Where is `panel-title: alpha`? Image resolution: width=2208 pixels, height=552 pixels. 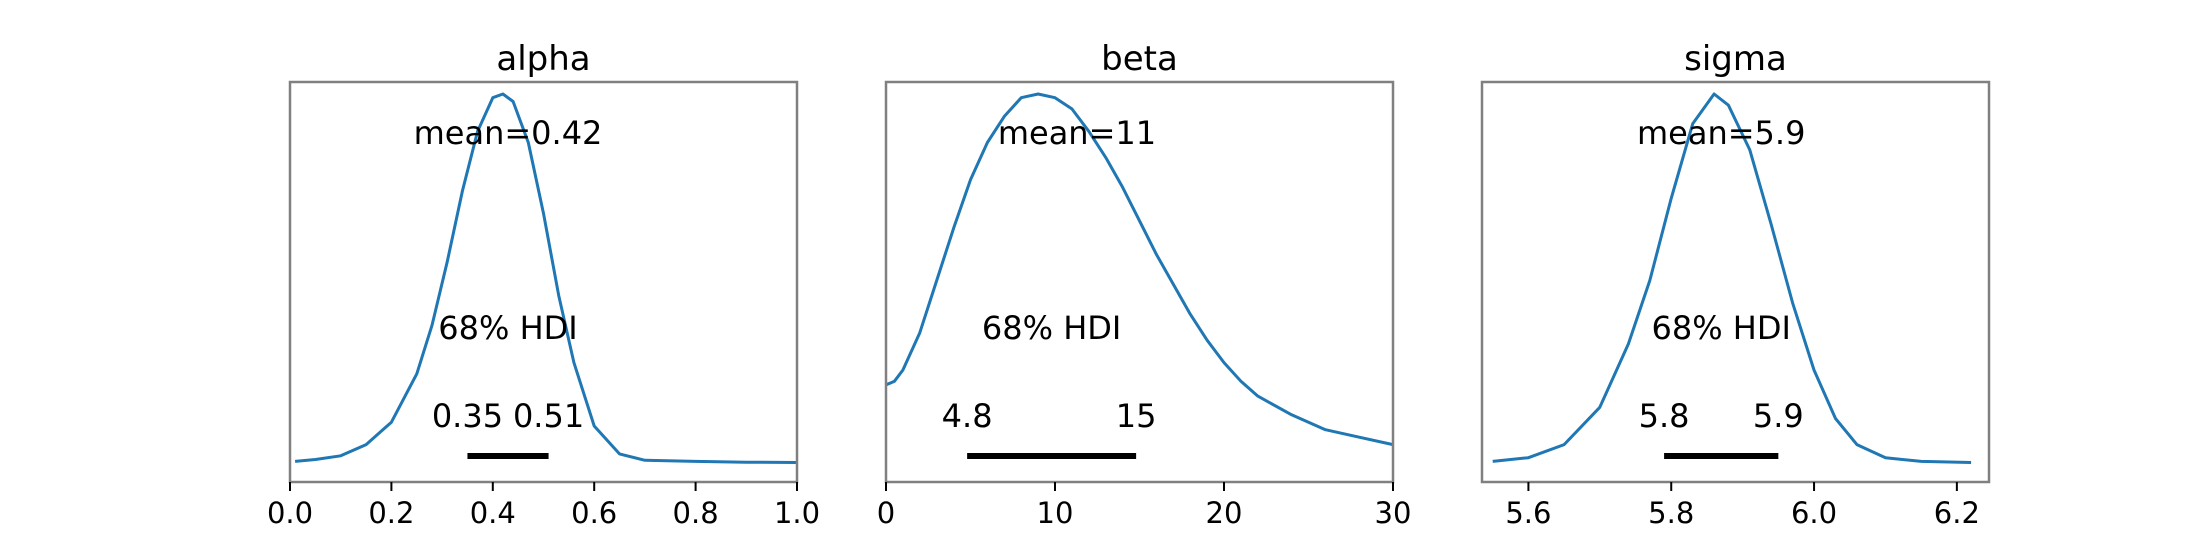 panel-title: alpha is located at coordinates (543, 59).